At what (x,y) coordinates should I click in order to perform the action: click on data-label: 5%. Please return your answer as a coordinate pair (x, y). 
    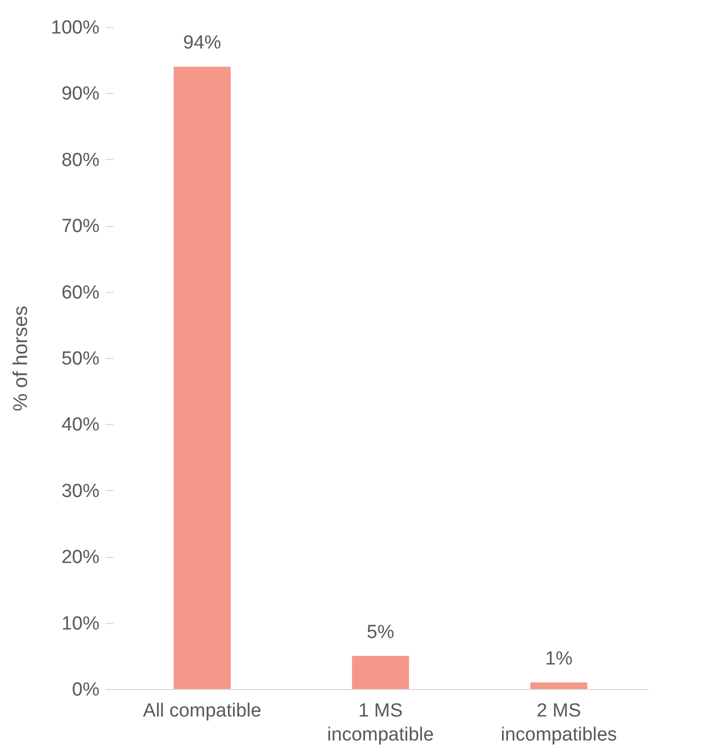
    Looking at the image, I should click on (380, 632).